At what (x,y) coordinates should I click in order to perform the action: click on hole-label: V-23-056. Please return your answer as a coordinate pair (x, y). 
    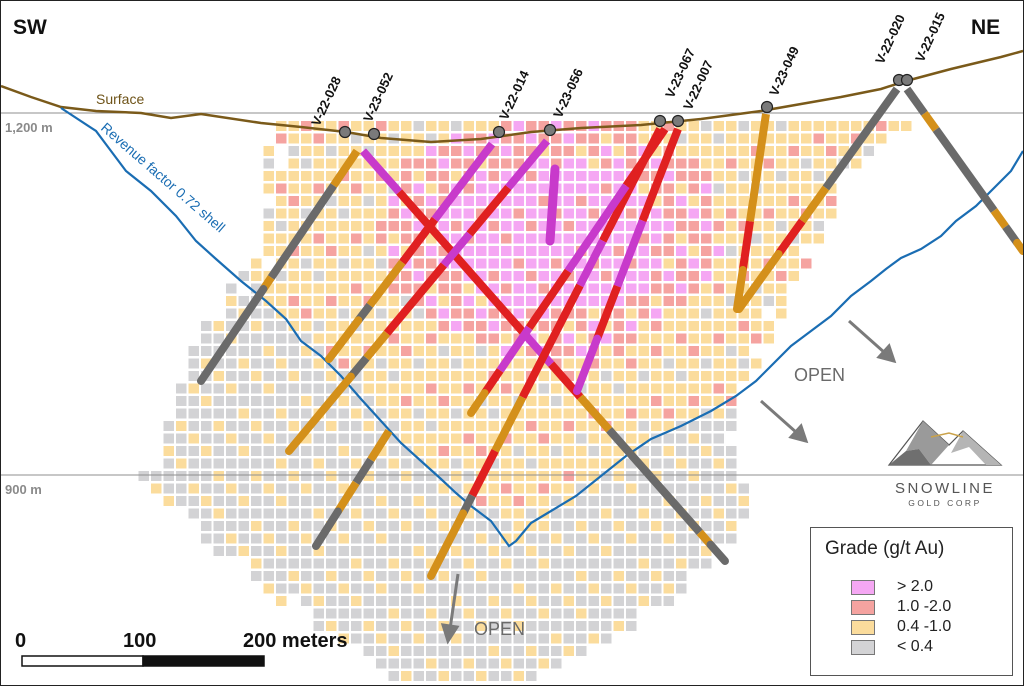
    Looking at the image, I should click on (568, 93).